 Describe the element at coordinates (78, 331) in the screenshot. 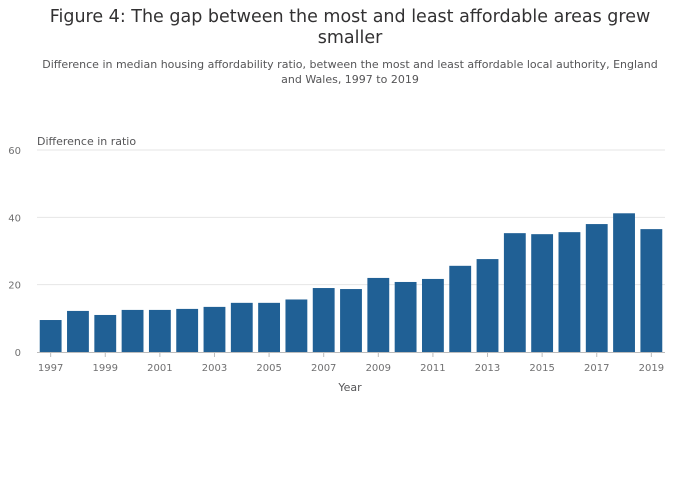

I see `bar-1998` at that location.